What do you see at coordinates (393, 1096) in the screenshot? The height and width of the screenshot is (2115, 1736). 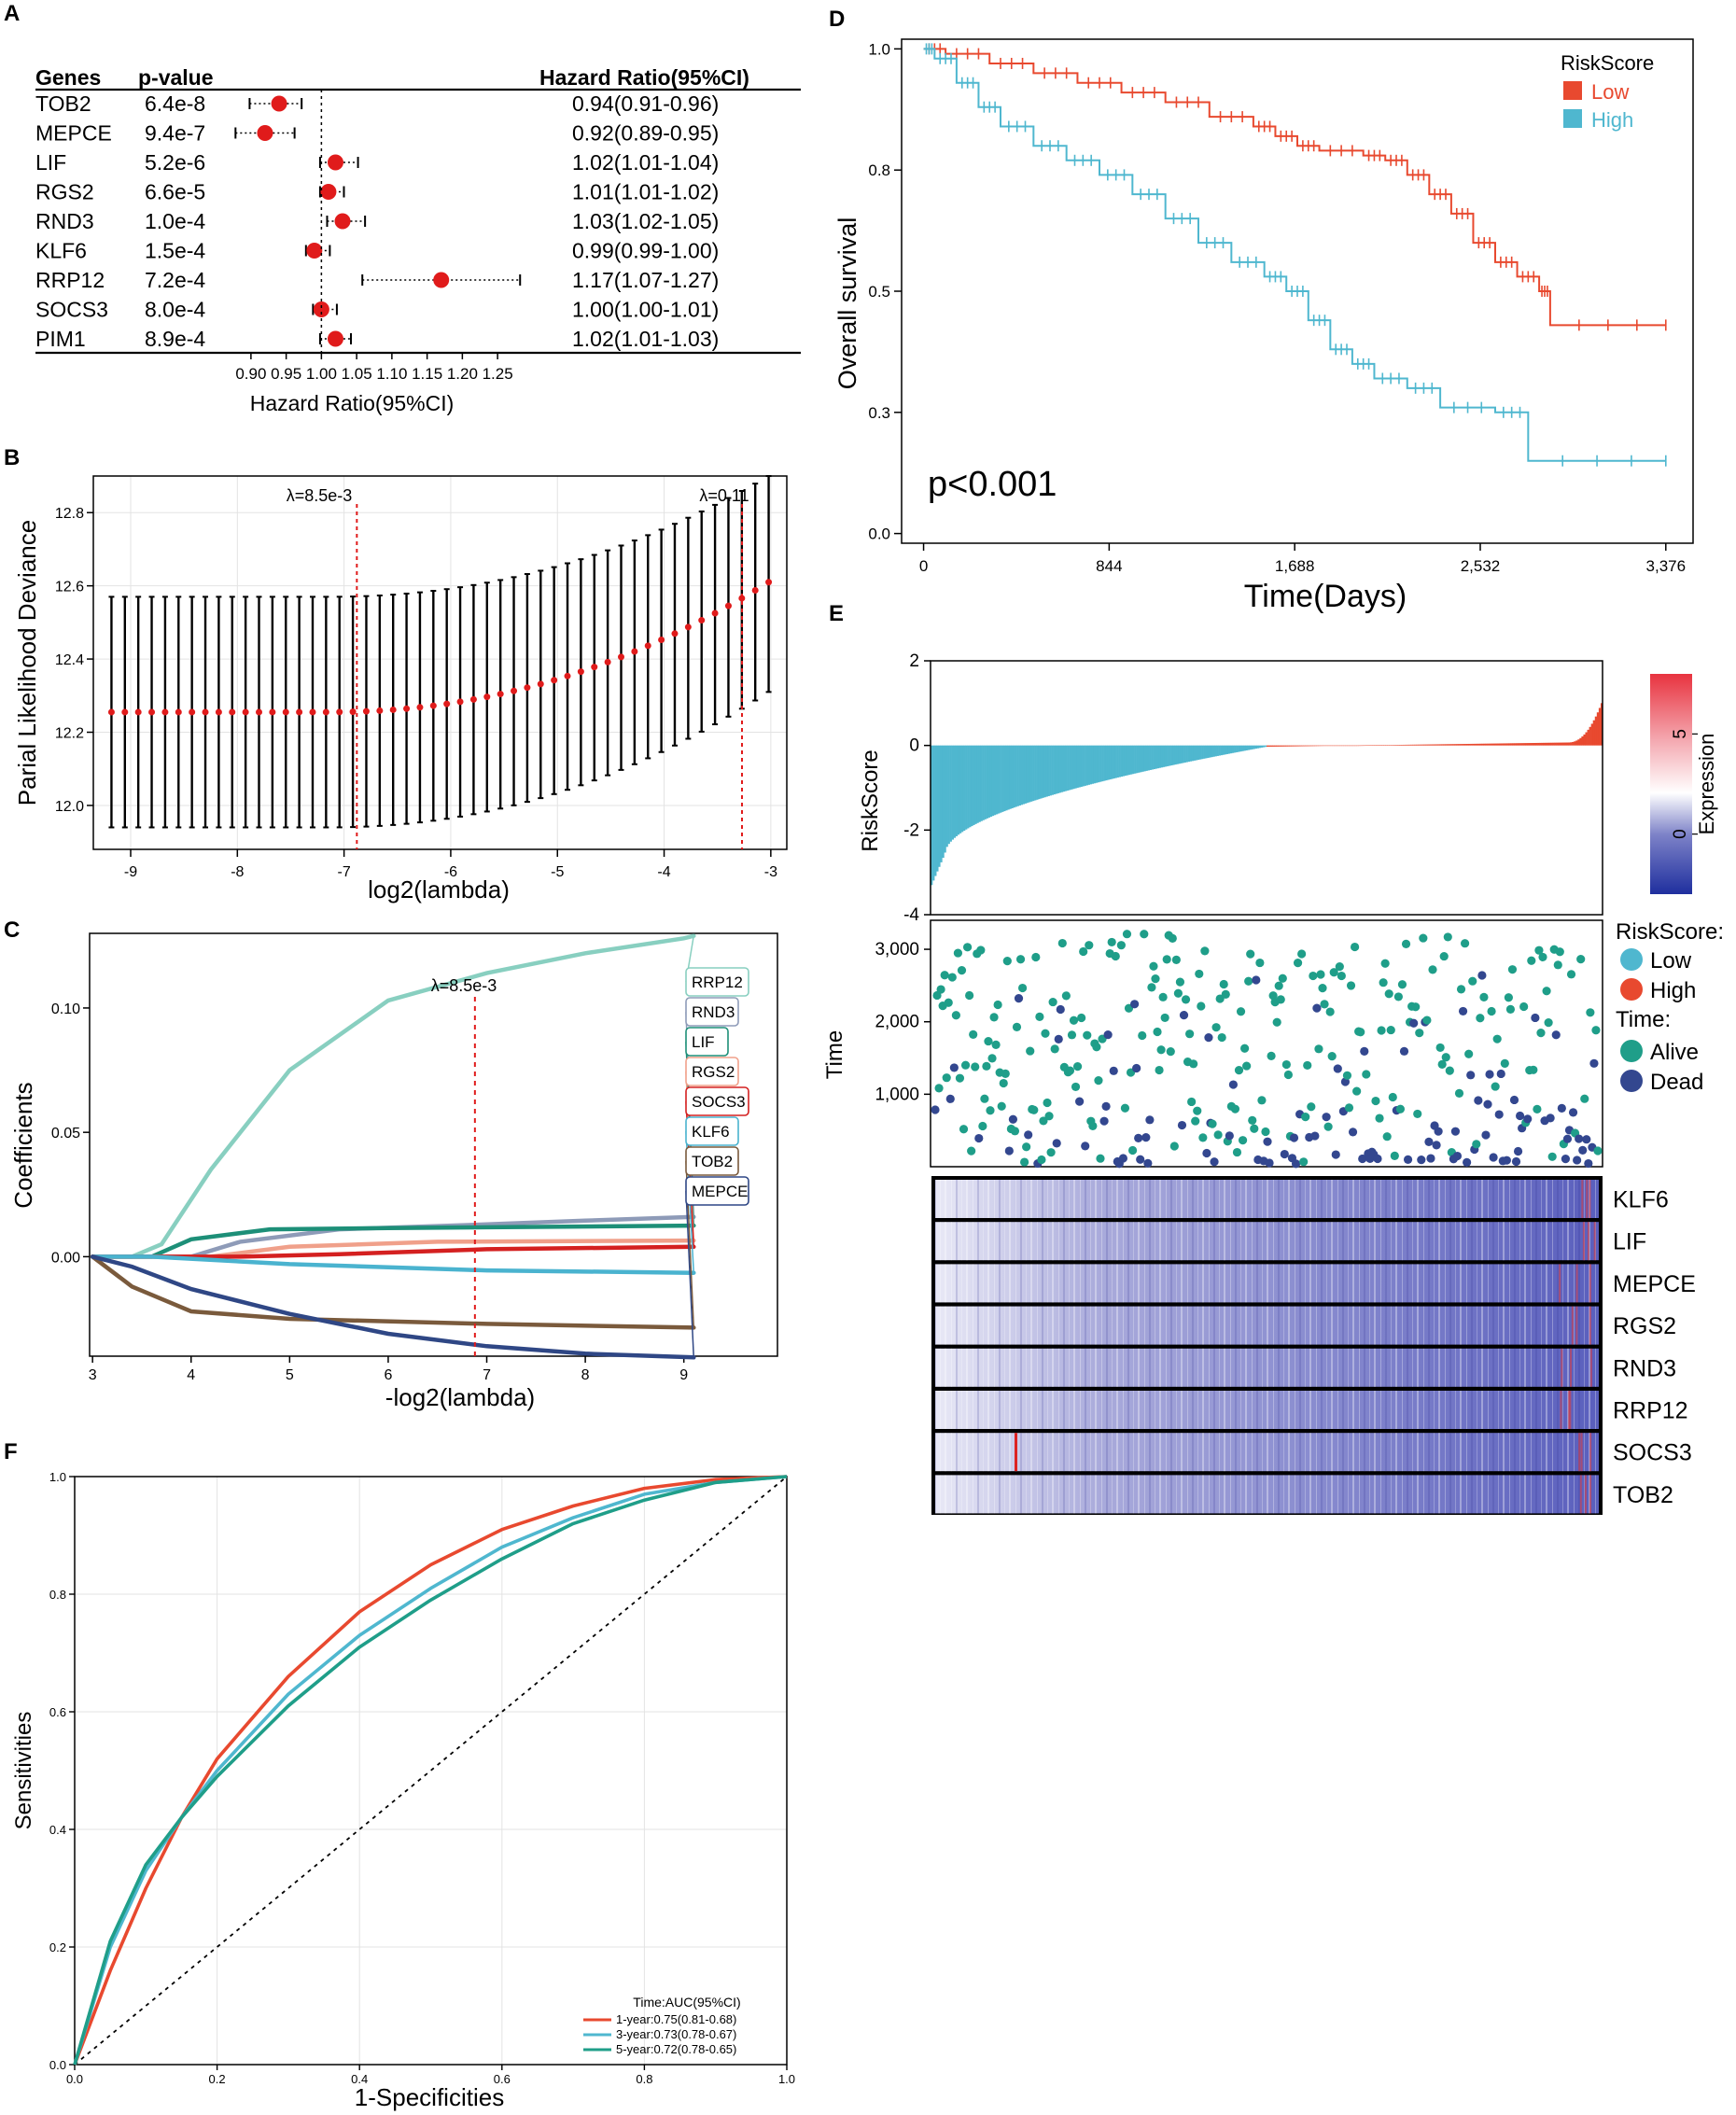 I see `coef-path-rrp12` at bounding box center [393, 1096].